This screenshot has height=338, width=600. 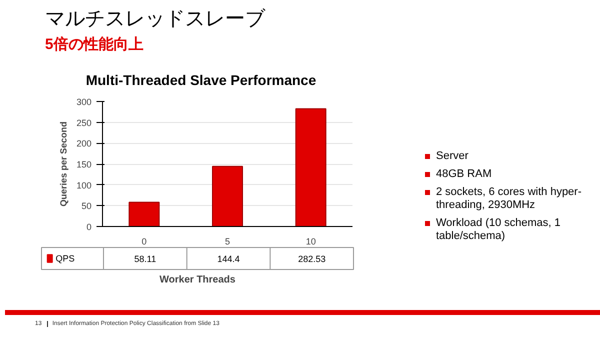 I want to click on chart-title: マルチスレッドスレーブ, so click(x=155, y=19).